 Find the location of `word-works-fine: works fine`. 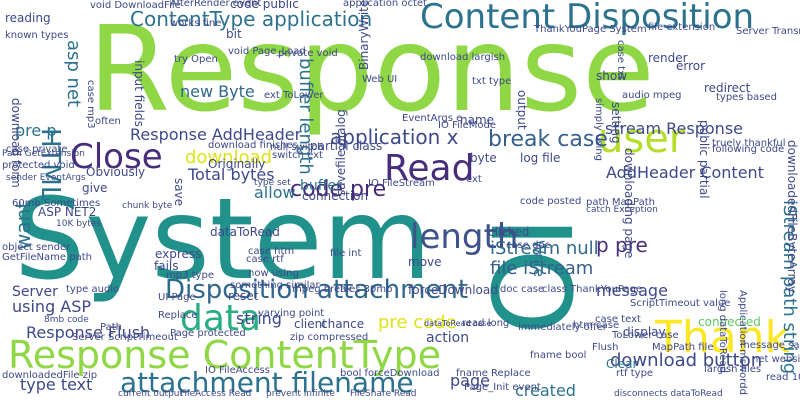

word-works-fine: works fine is located at coordinates (195, 23).